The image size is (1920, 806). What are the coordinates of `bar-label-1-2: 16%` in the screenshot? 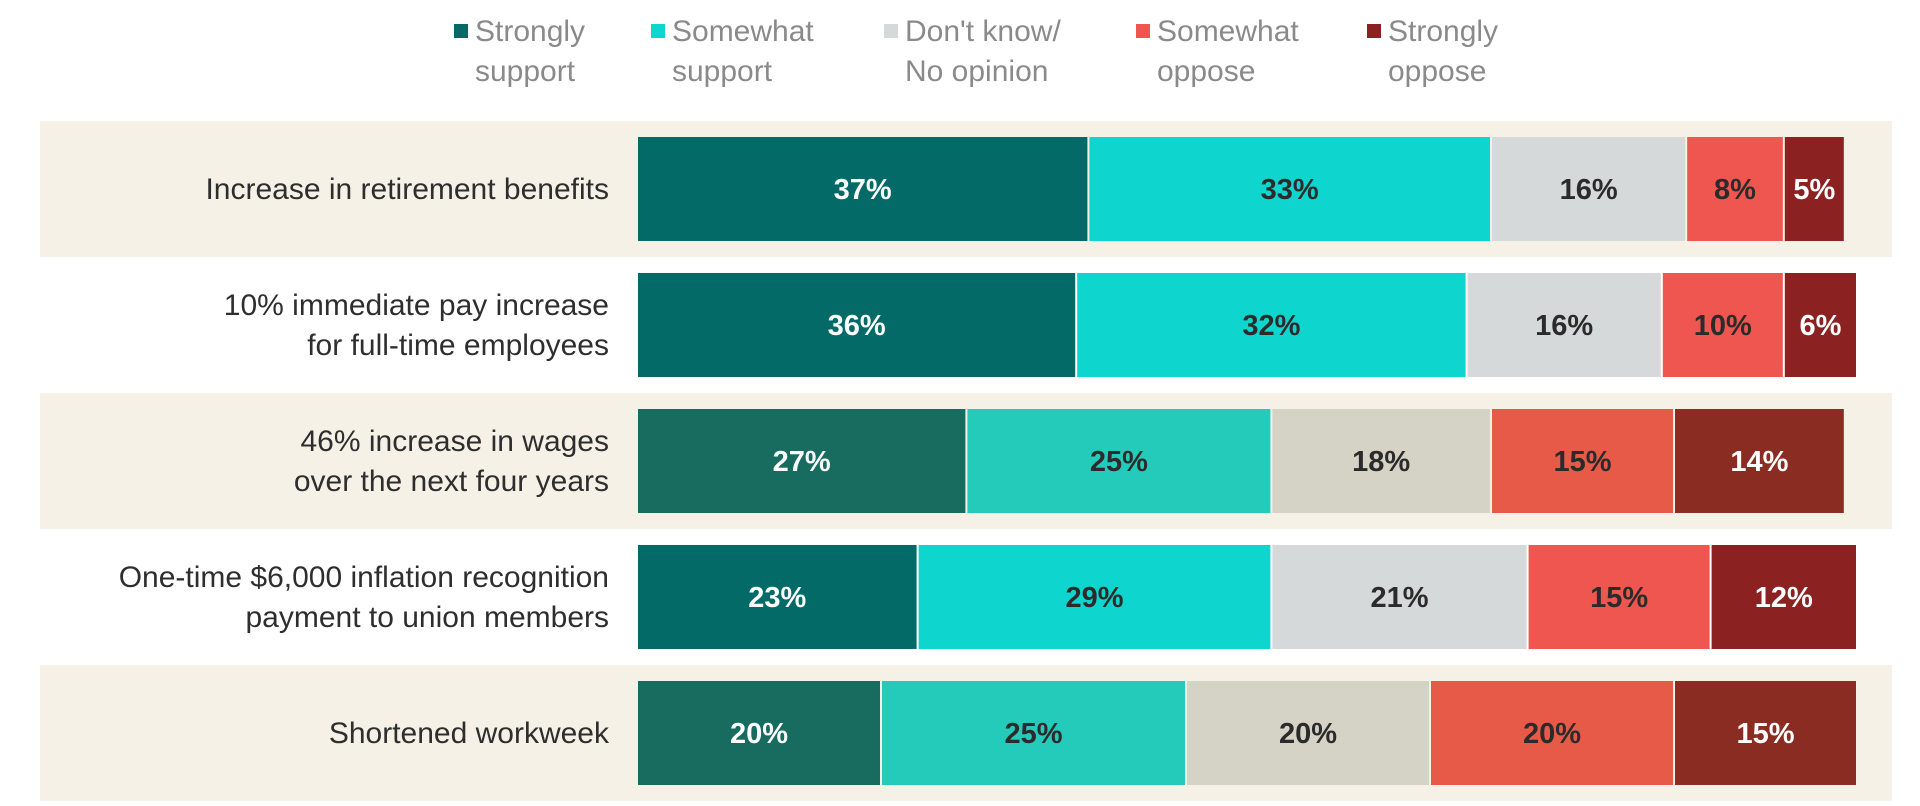 It's located at (1564, 326).